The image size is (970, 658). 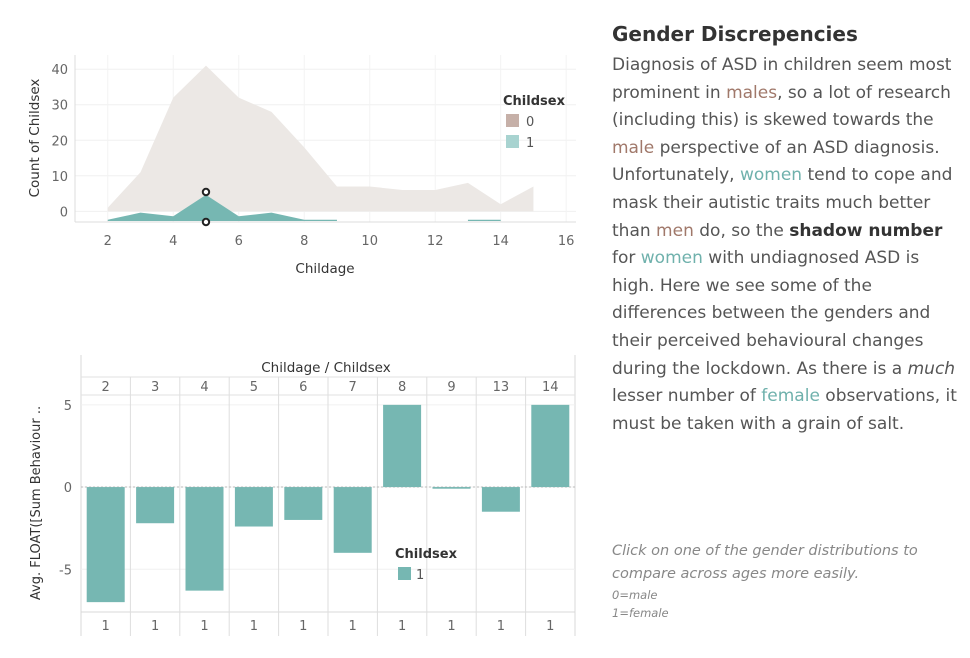 What do you see at coordinates (353, 387) in the screenshot?
I see `category-label: 7` at bounding box center [353, 387].